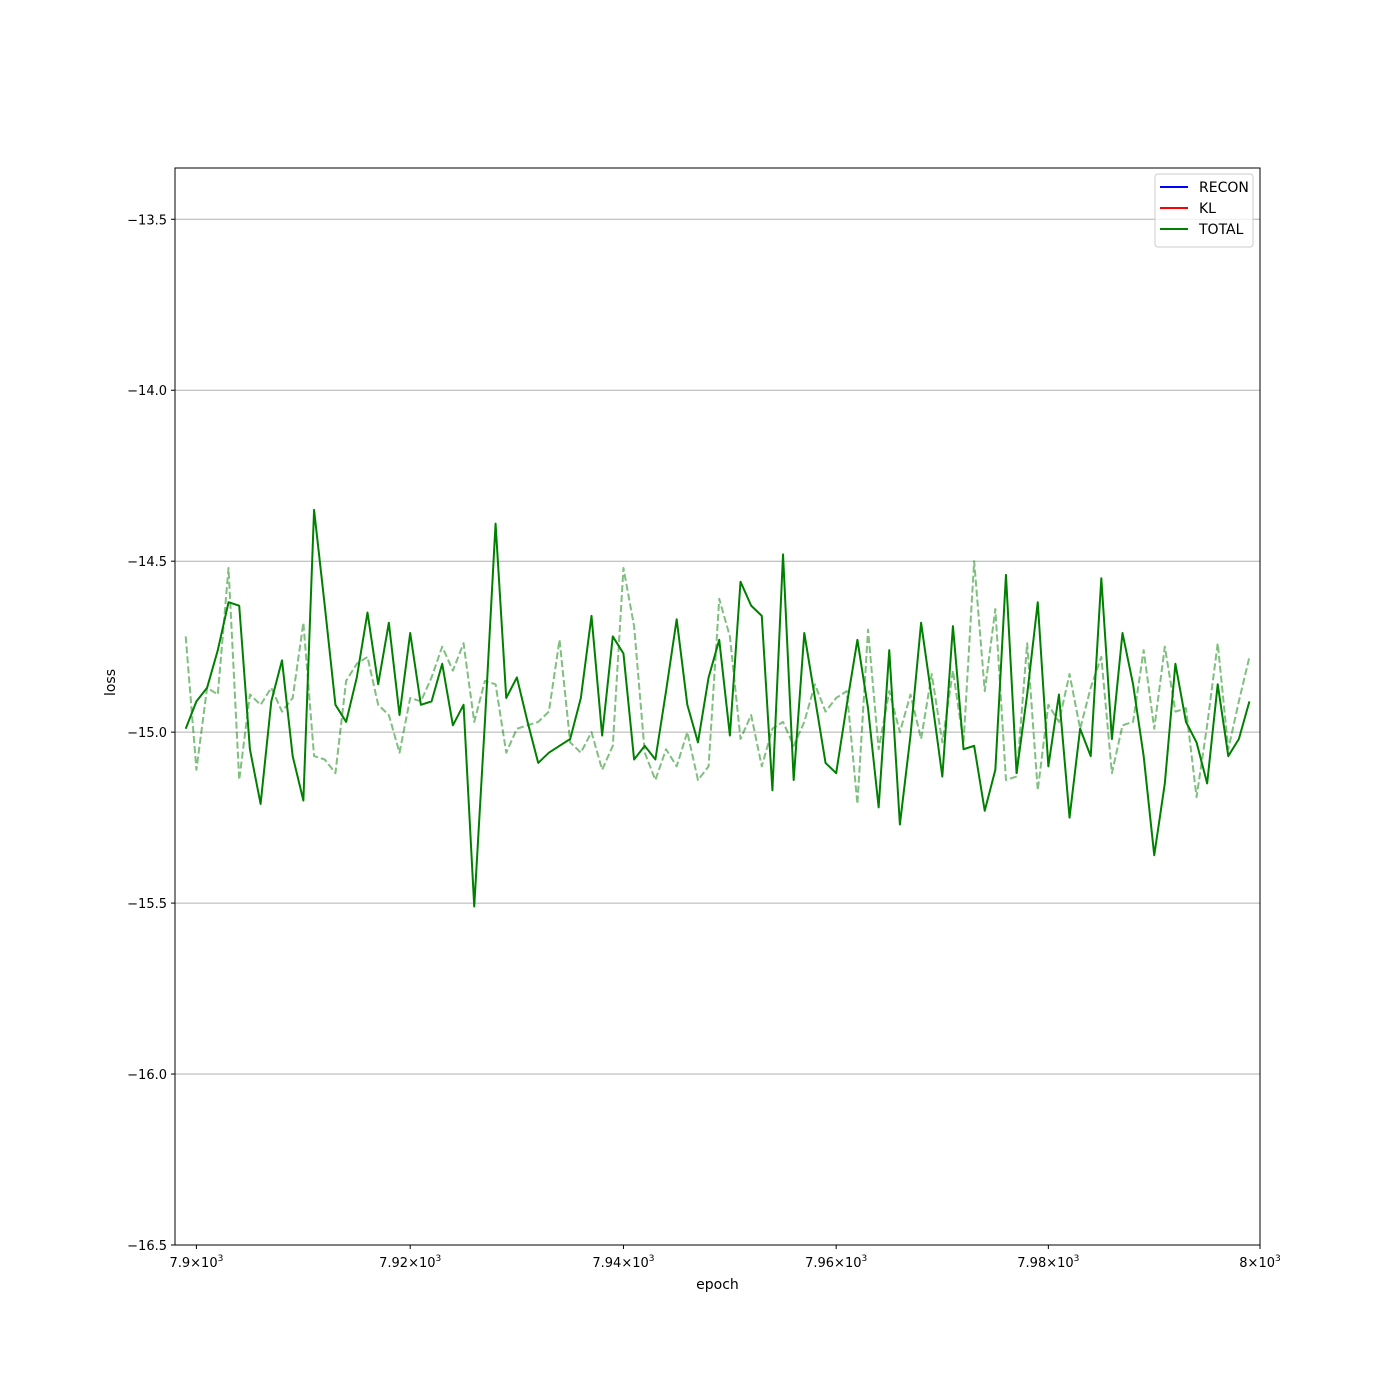 This screenshot has height=1400, width=1400. What do you see at coordinates (410, 1262) in the screenshot?
I see `x-tick-label: 7.92×103` at bounding box center [410, 1262].